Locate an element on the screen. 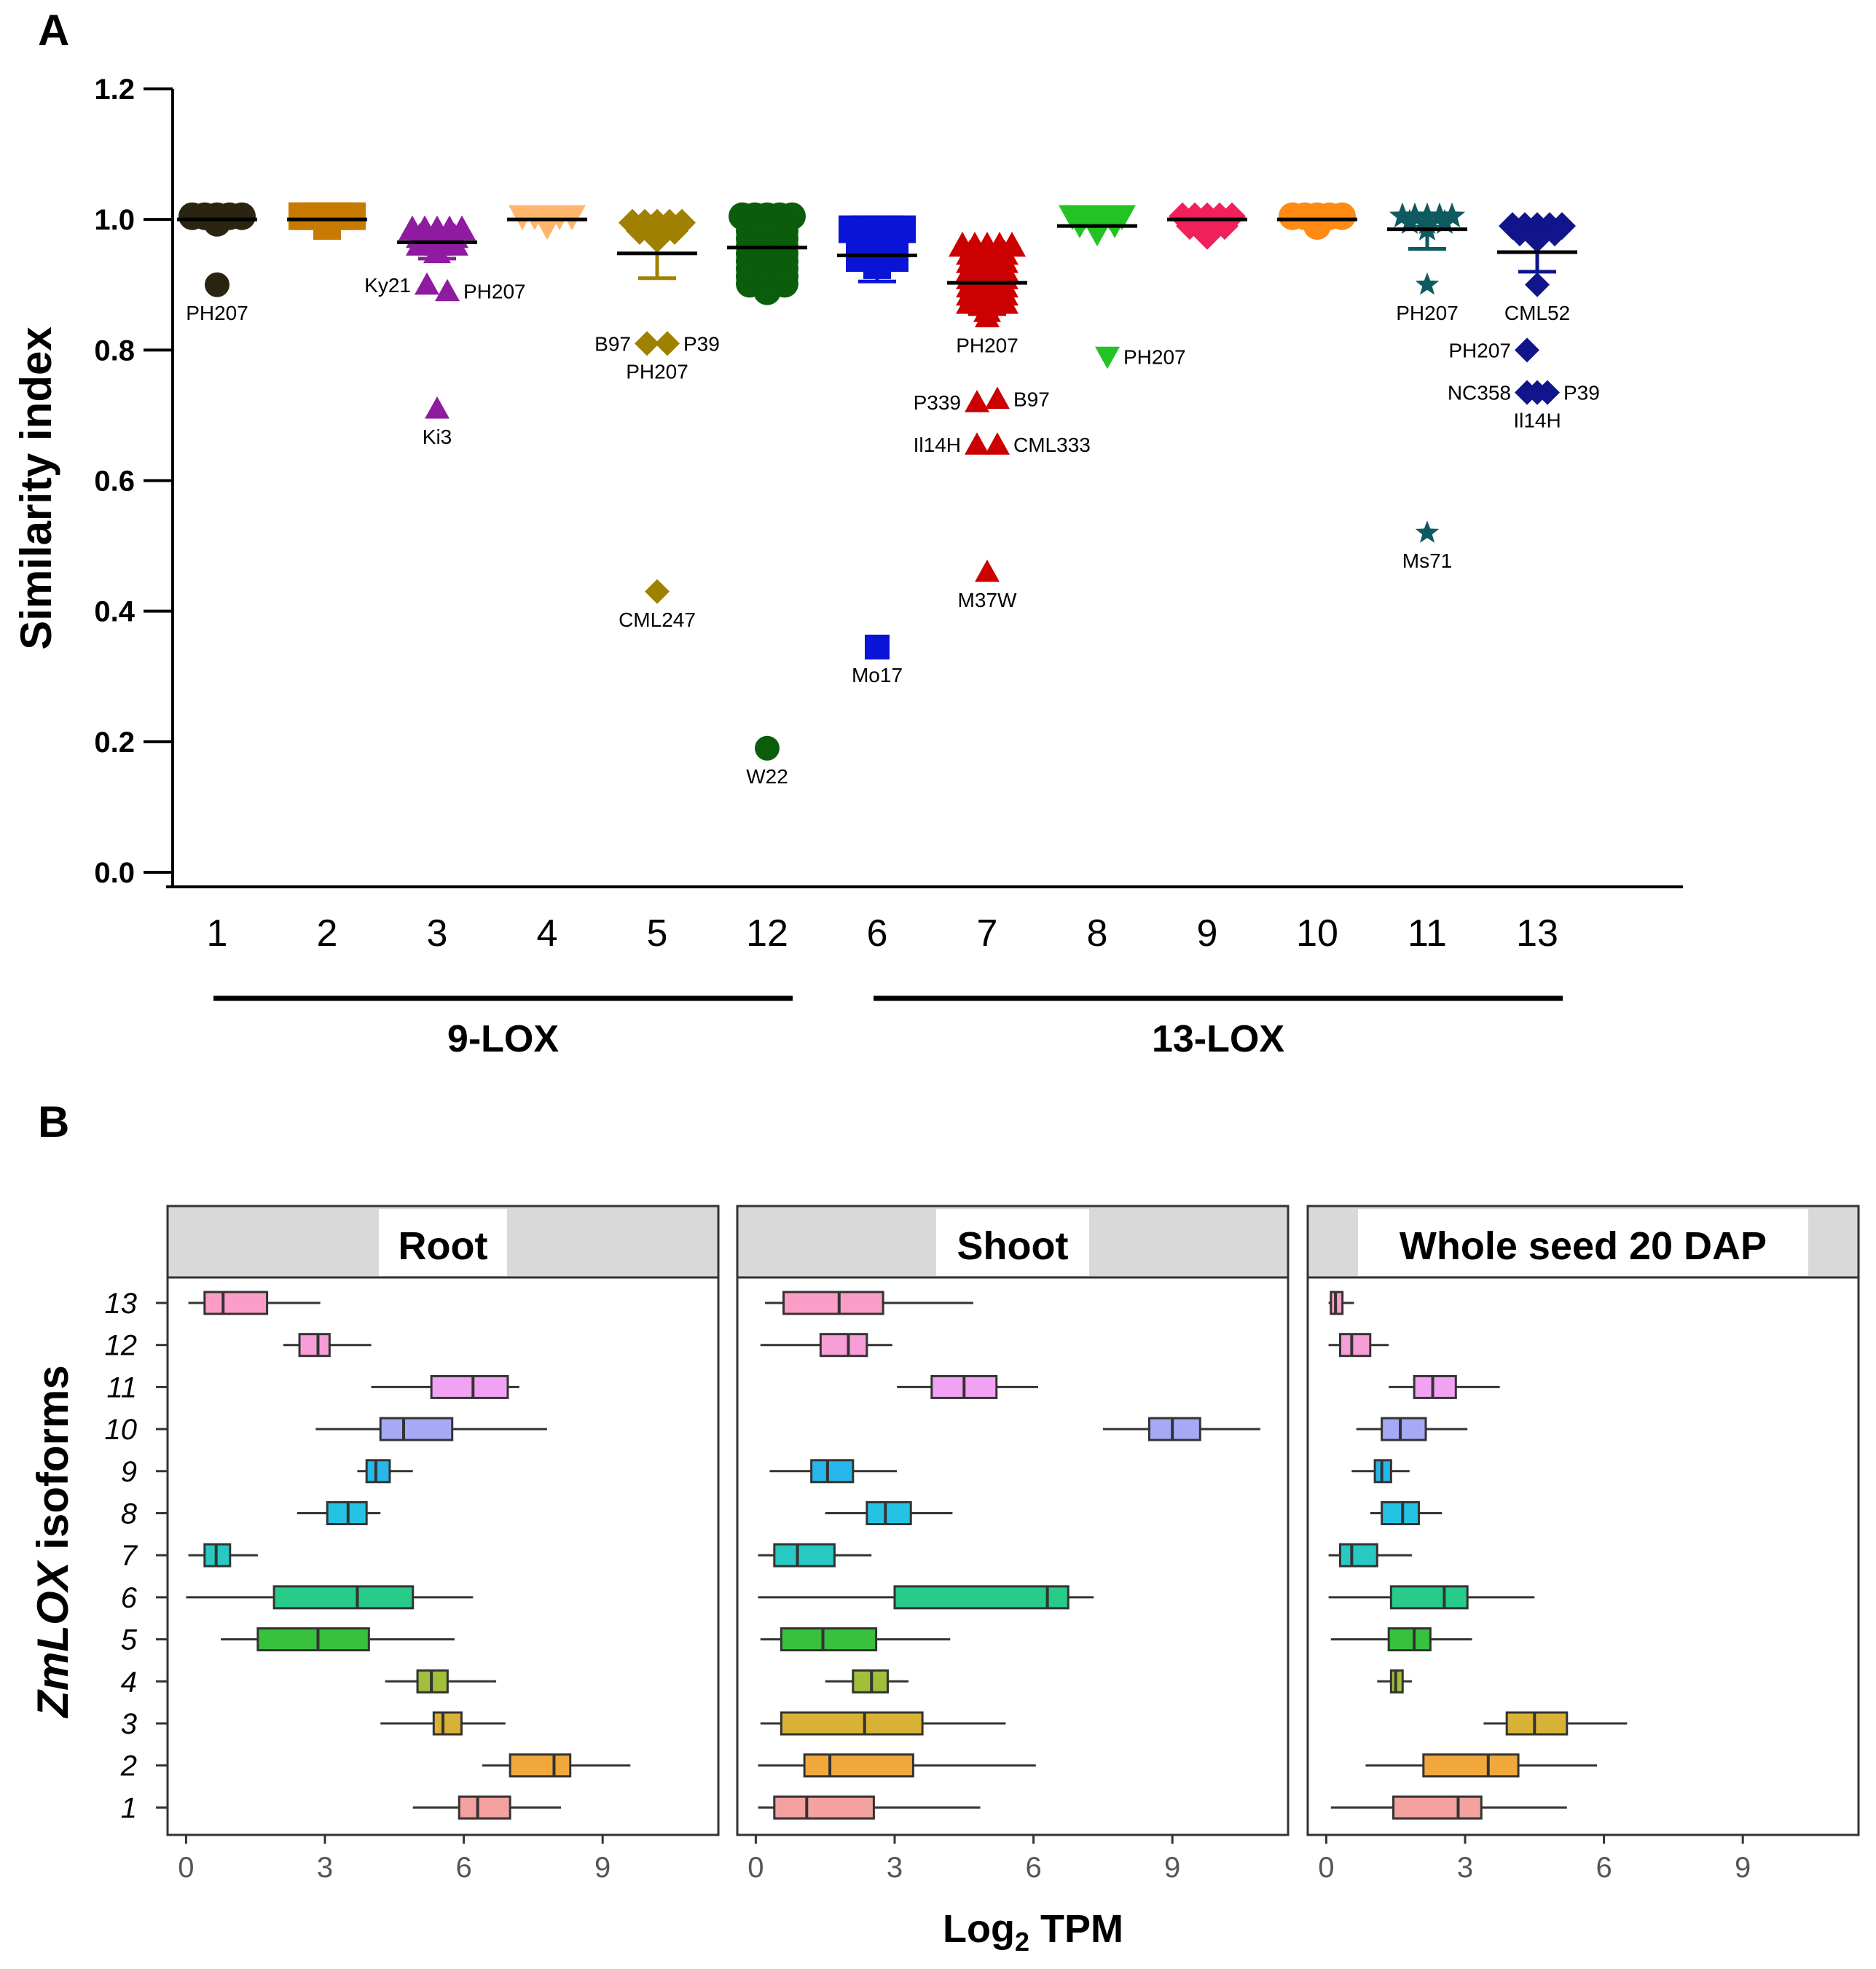 This screenshot has width=1876, height=1969. a-y-tick-label: 0.6 is located at coordinates (114, 482).